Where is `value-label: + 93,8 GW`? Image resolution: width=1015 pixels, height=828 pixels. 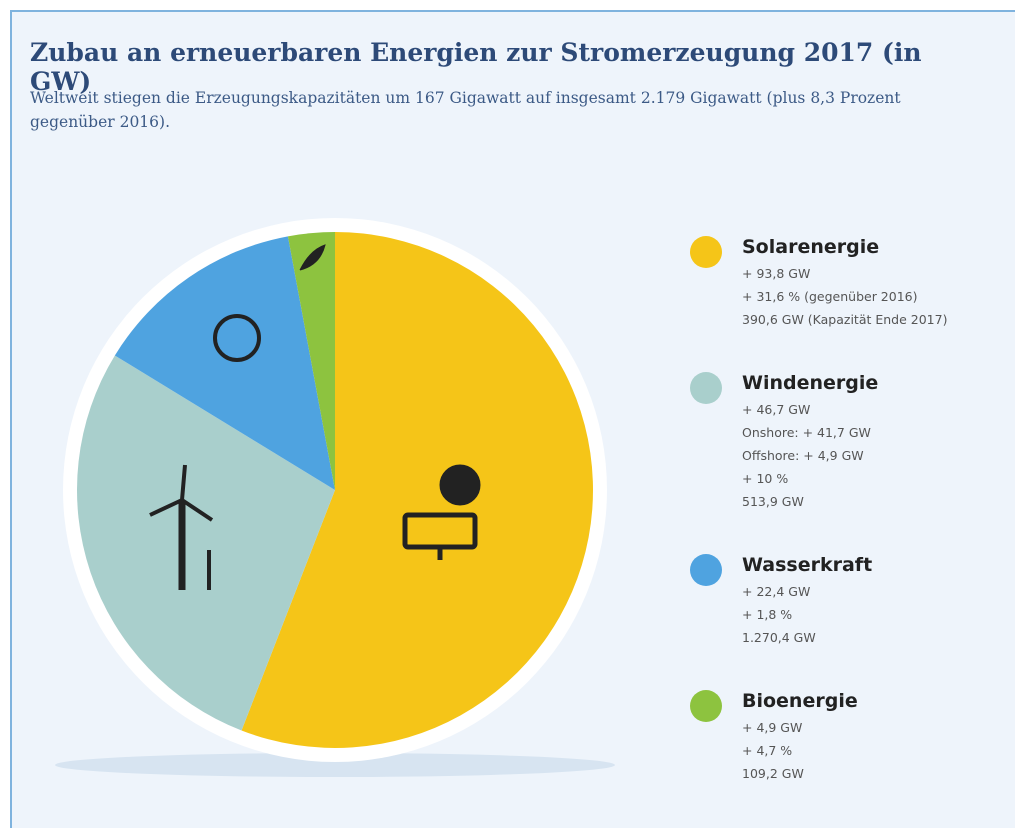
value-label: + 93,8 GW is located at coordinates (776, 273).